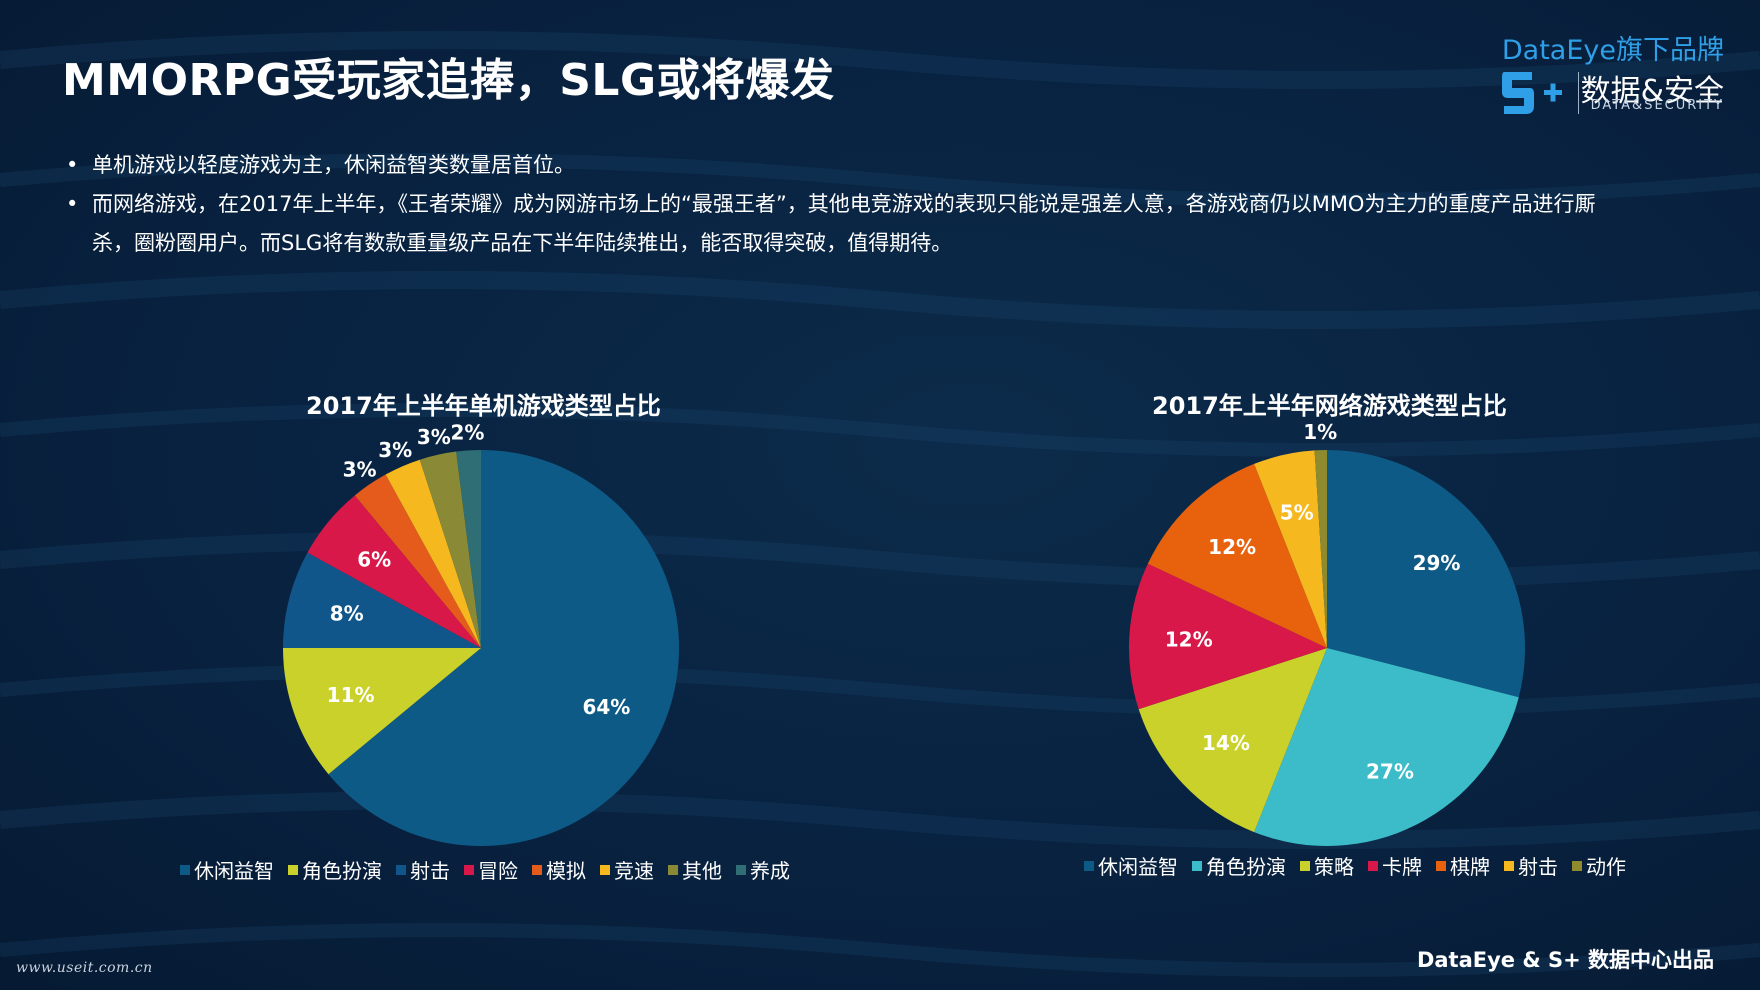  What do you see at coordinates (1606, 867) in the screenshot?
I see `legend-label: 动作` at bounding box center [1606, 867].